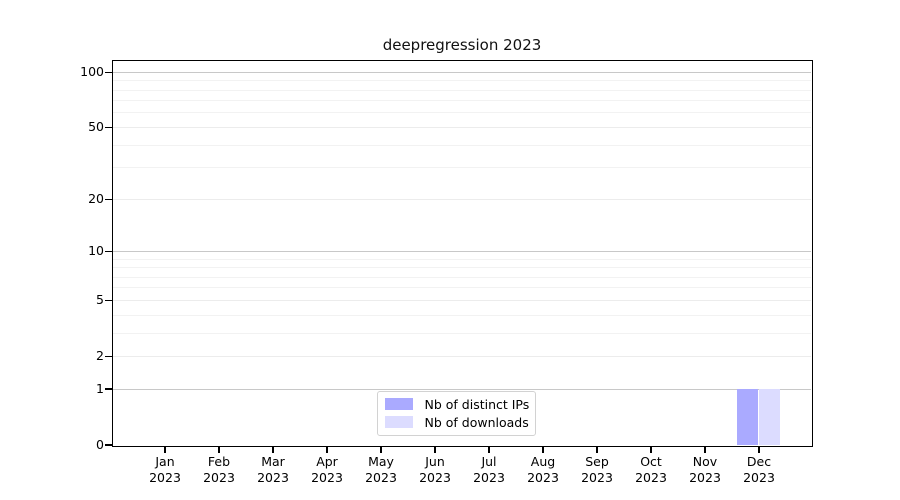  I want to click on x-tick-sep, so click(597, 449).